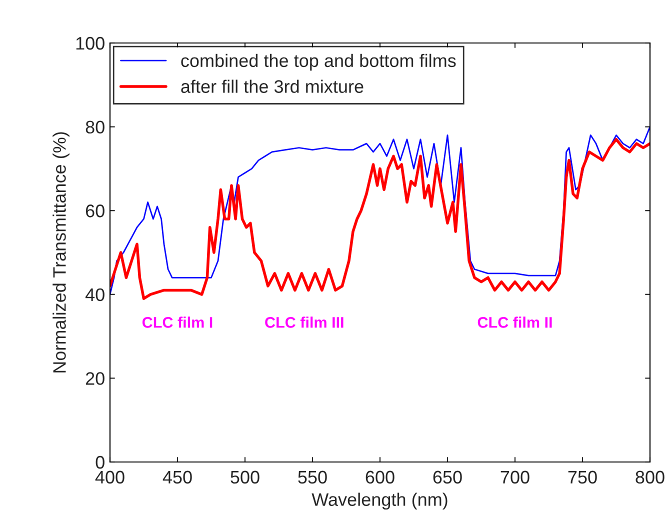  I want to click on annotation: CLC film I, so click(177, 322).